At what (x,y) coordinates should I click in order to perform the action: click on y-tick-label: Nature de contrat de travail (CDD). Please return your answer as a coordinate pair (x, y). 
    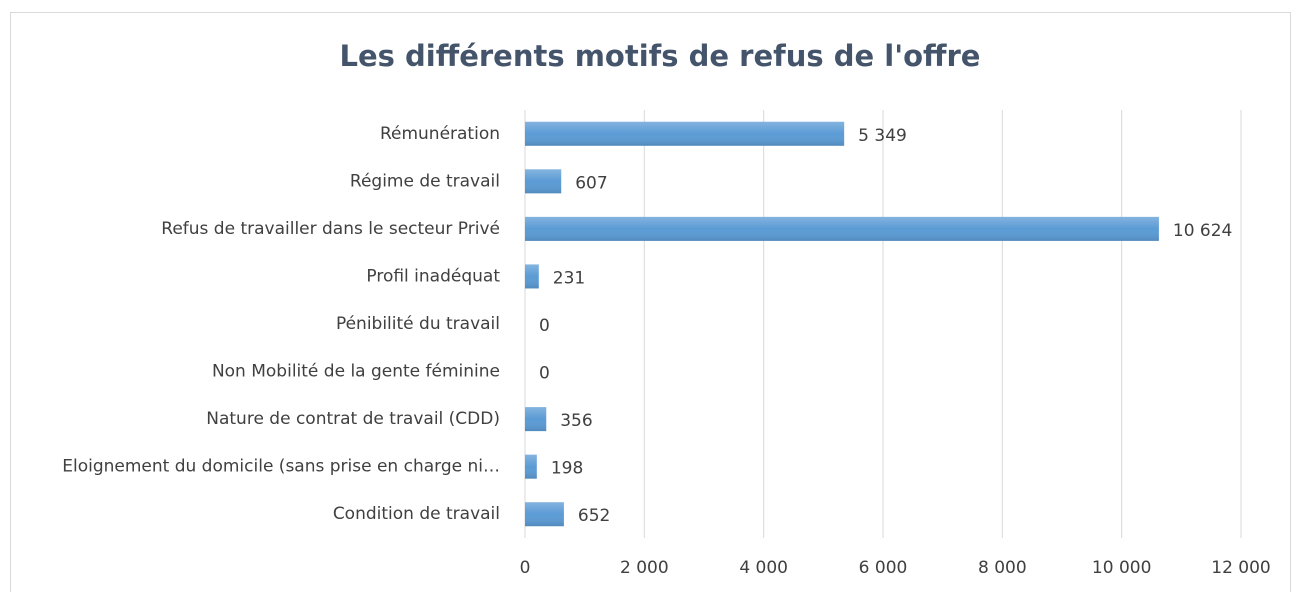
    Looking at the image, I should click on (353, 419).